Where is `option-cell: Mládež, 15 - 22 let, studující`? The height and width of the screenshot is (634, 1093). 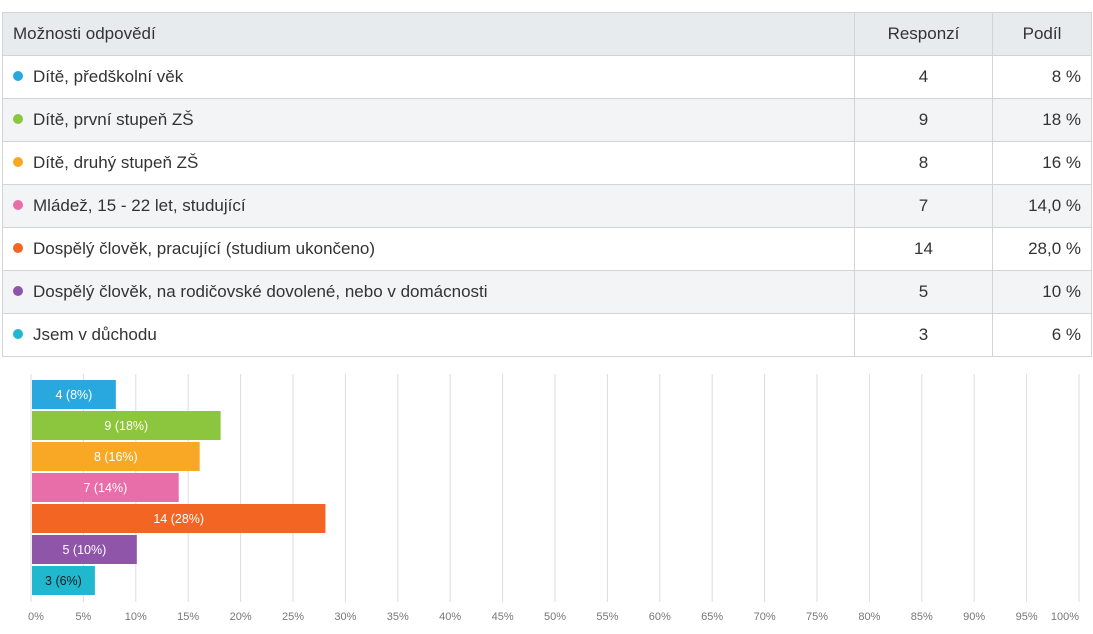
option-cell: Mládež, 15 - 22 let, studující is located at coordinates (428, 206).